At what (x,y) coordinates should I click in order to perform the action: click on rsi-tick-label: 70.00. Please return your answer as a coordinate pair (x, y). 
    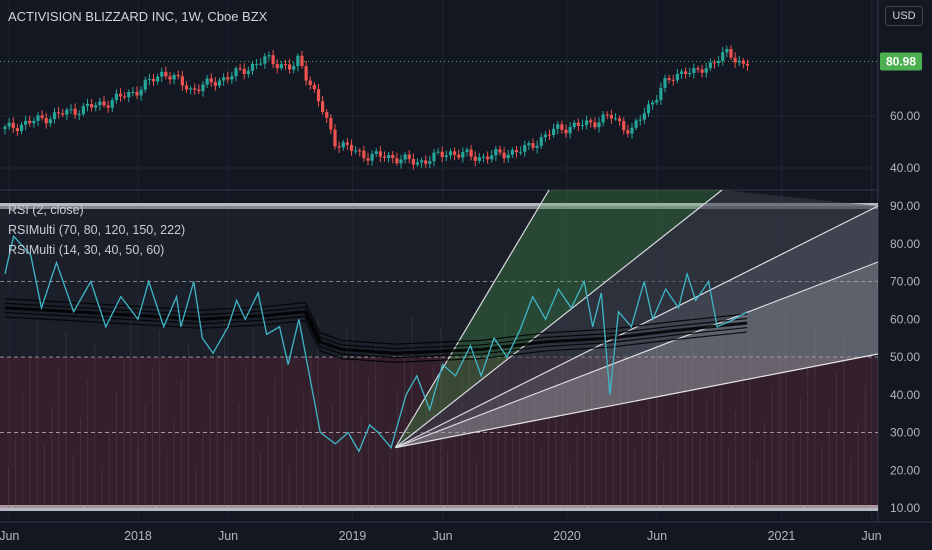
    Looking at the image, I should click on (905, 282).